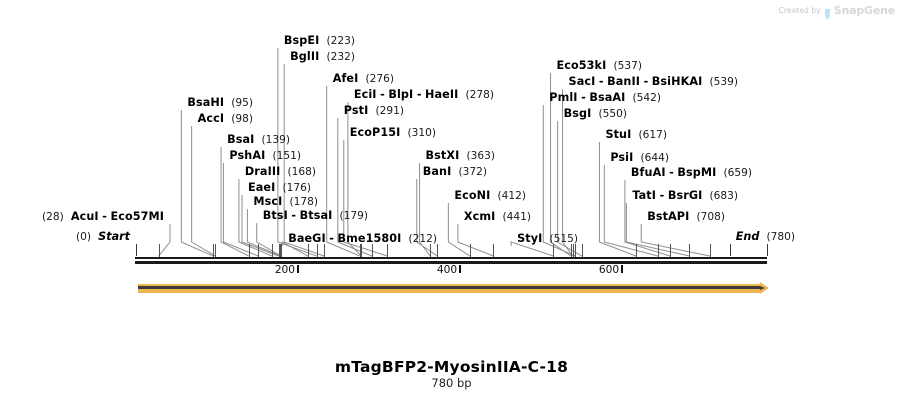  I want to click on enzyme-name: EcoNI, so click(472, 195).